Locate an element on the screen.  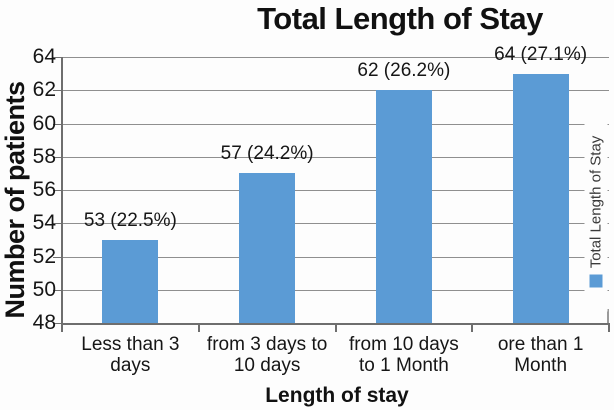
y-tick-label: 58 is located at coordinates (44, 156).